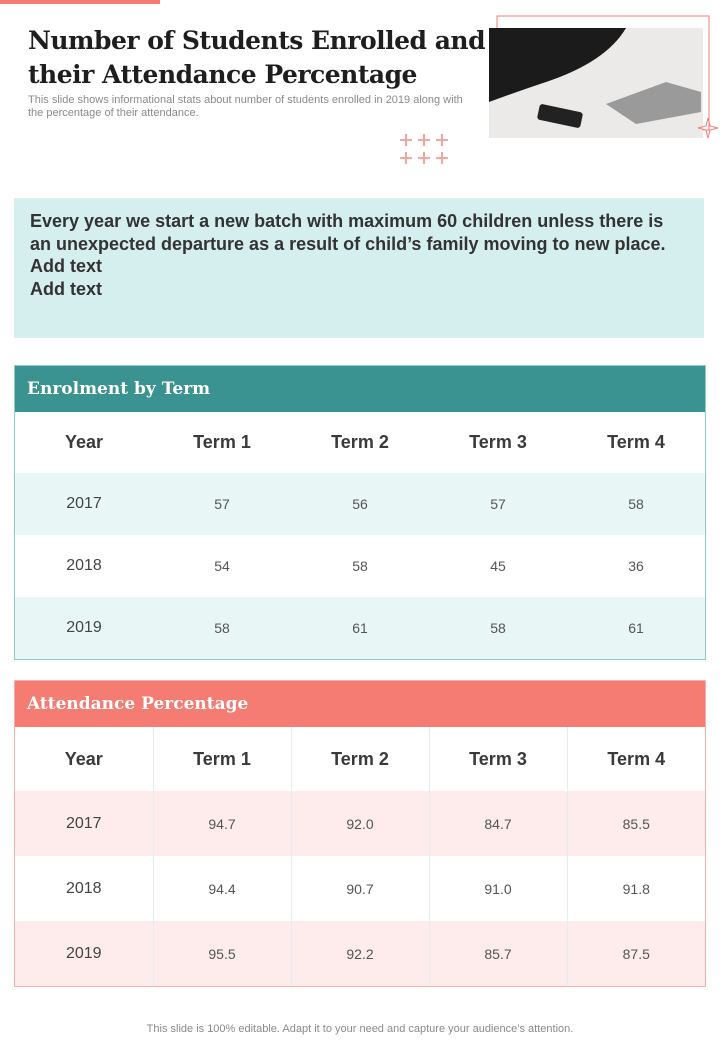 This screenshot has height=1040, width=720. Describe the element at coordinates (653, 103) in the screenshot. I see `photo-laptop` at that location.